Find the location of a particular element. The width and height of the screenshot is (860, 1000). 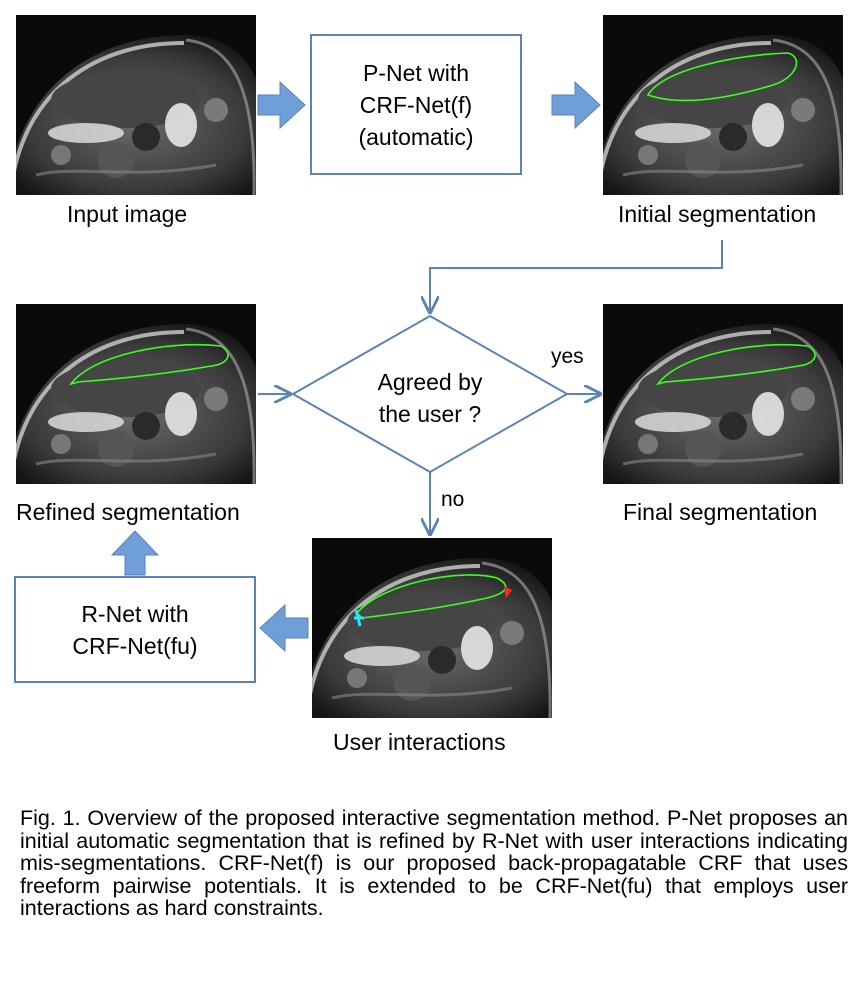

initial-segmentation-image is located at coordinates (723, 105).